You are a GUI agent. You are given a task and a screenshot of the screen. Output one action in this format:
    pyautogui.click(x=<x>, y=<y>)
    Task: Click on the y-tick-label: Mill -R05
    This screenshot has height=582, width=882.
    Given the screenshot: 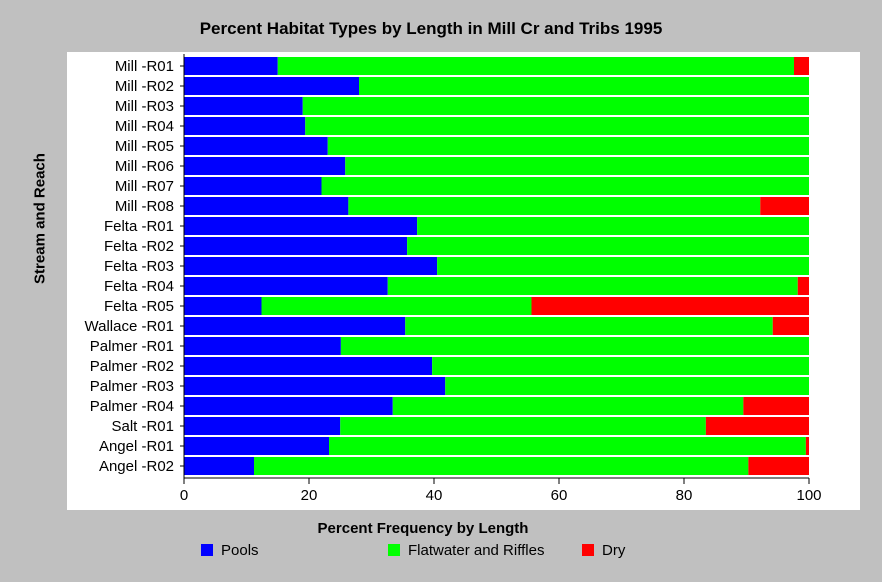 What is the action you would take?
    pyautogui.click(x=144, y=146)
    